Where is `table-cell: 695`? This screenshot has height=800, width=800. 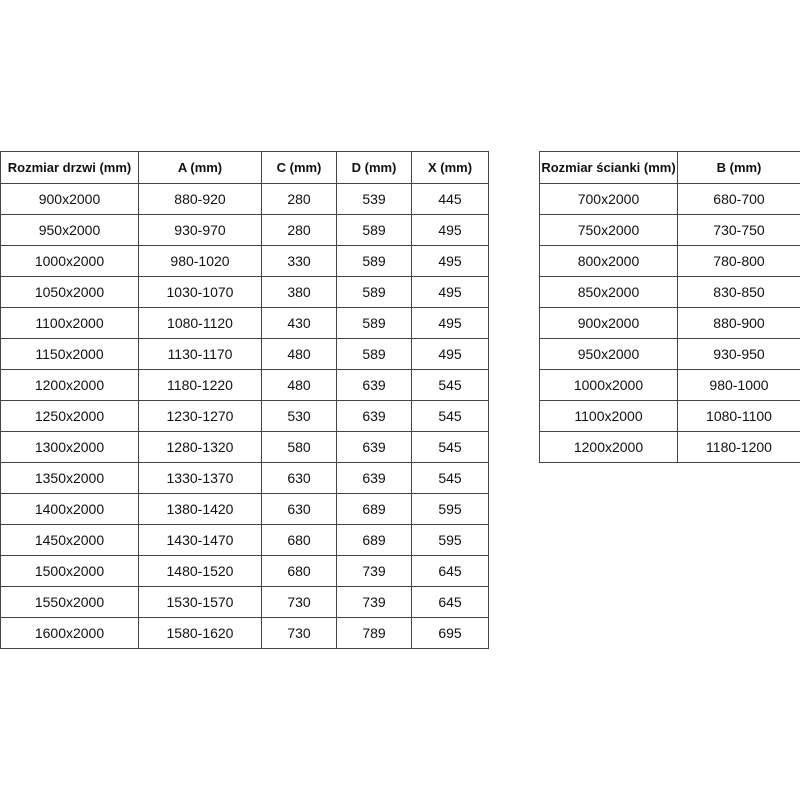
table-cell: 695 is located at coordinates (450, 633).